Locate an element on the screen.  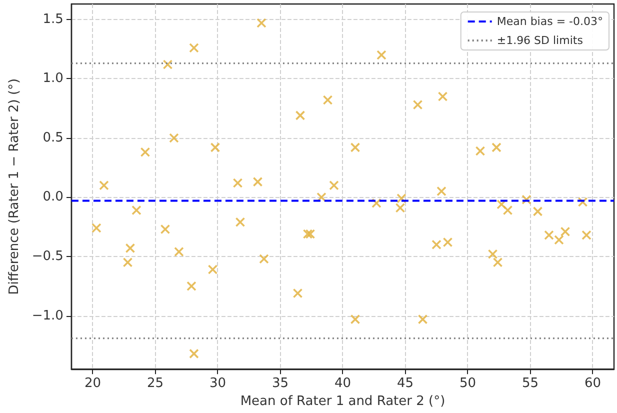
x-axis-title: Mean of Rater 1 and Rater 2 (°) is located at coordinates (343, 401).